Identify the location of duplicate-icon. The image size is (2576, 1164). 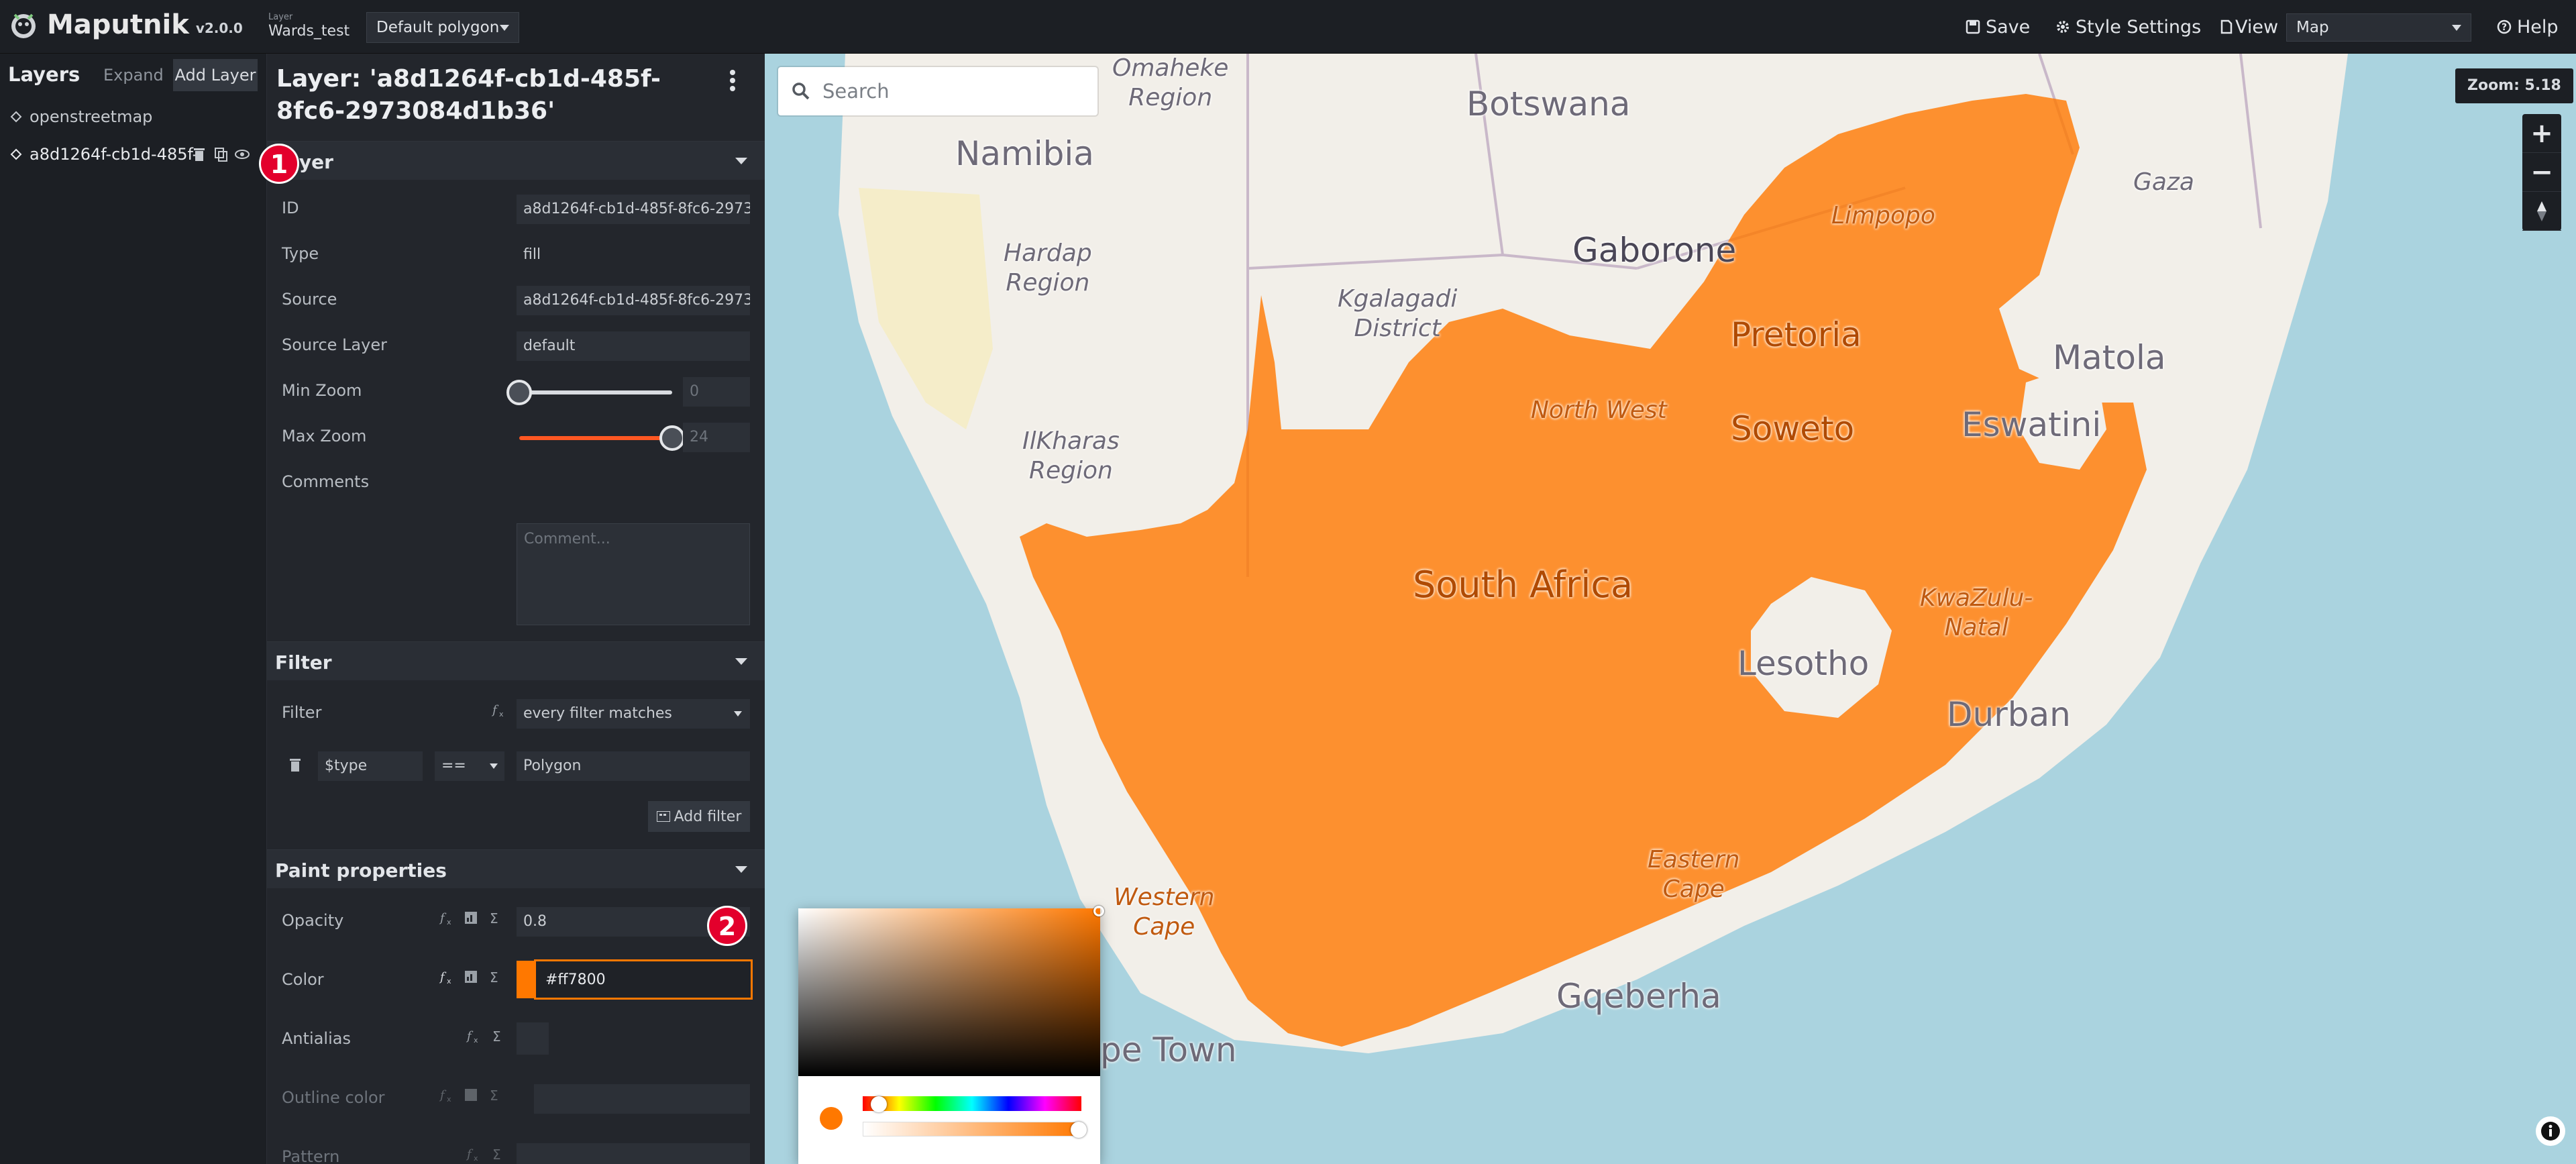
(220, 154).